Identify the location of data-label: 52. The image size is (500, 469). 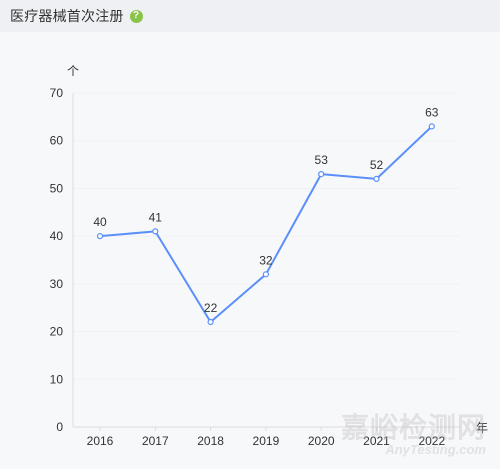
(377, 165).